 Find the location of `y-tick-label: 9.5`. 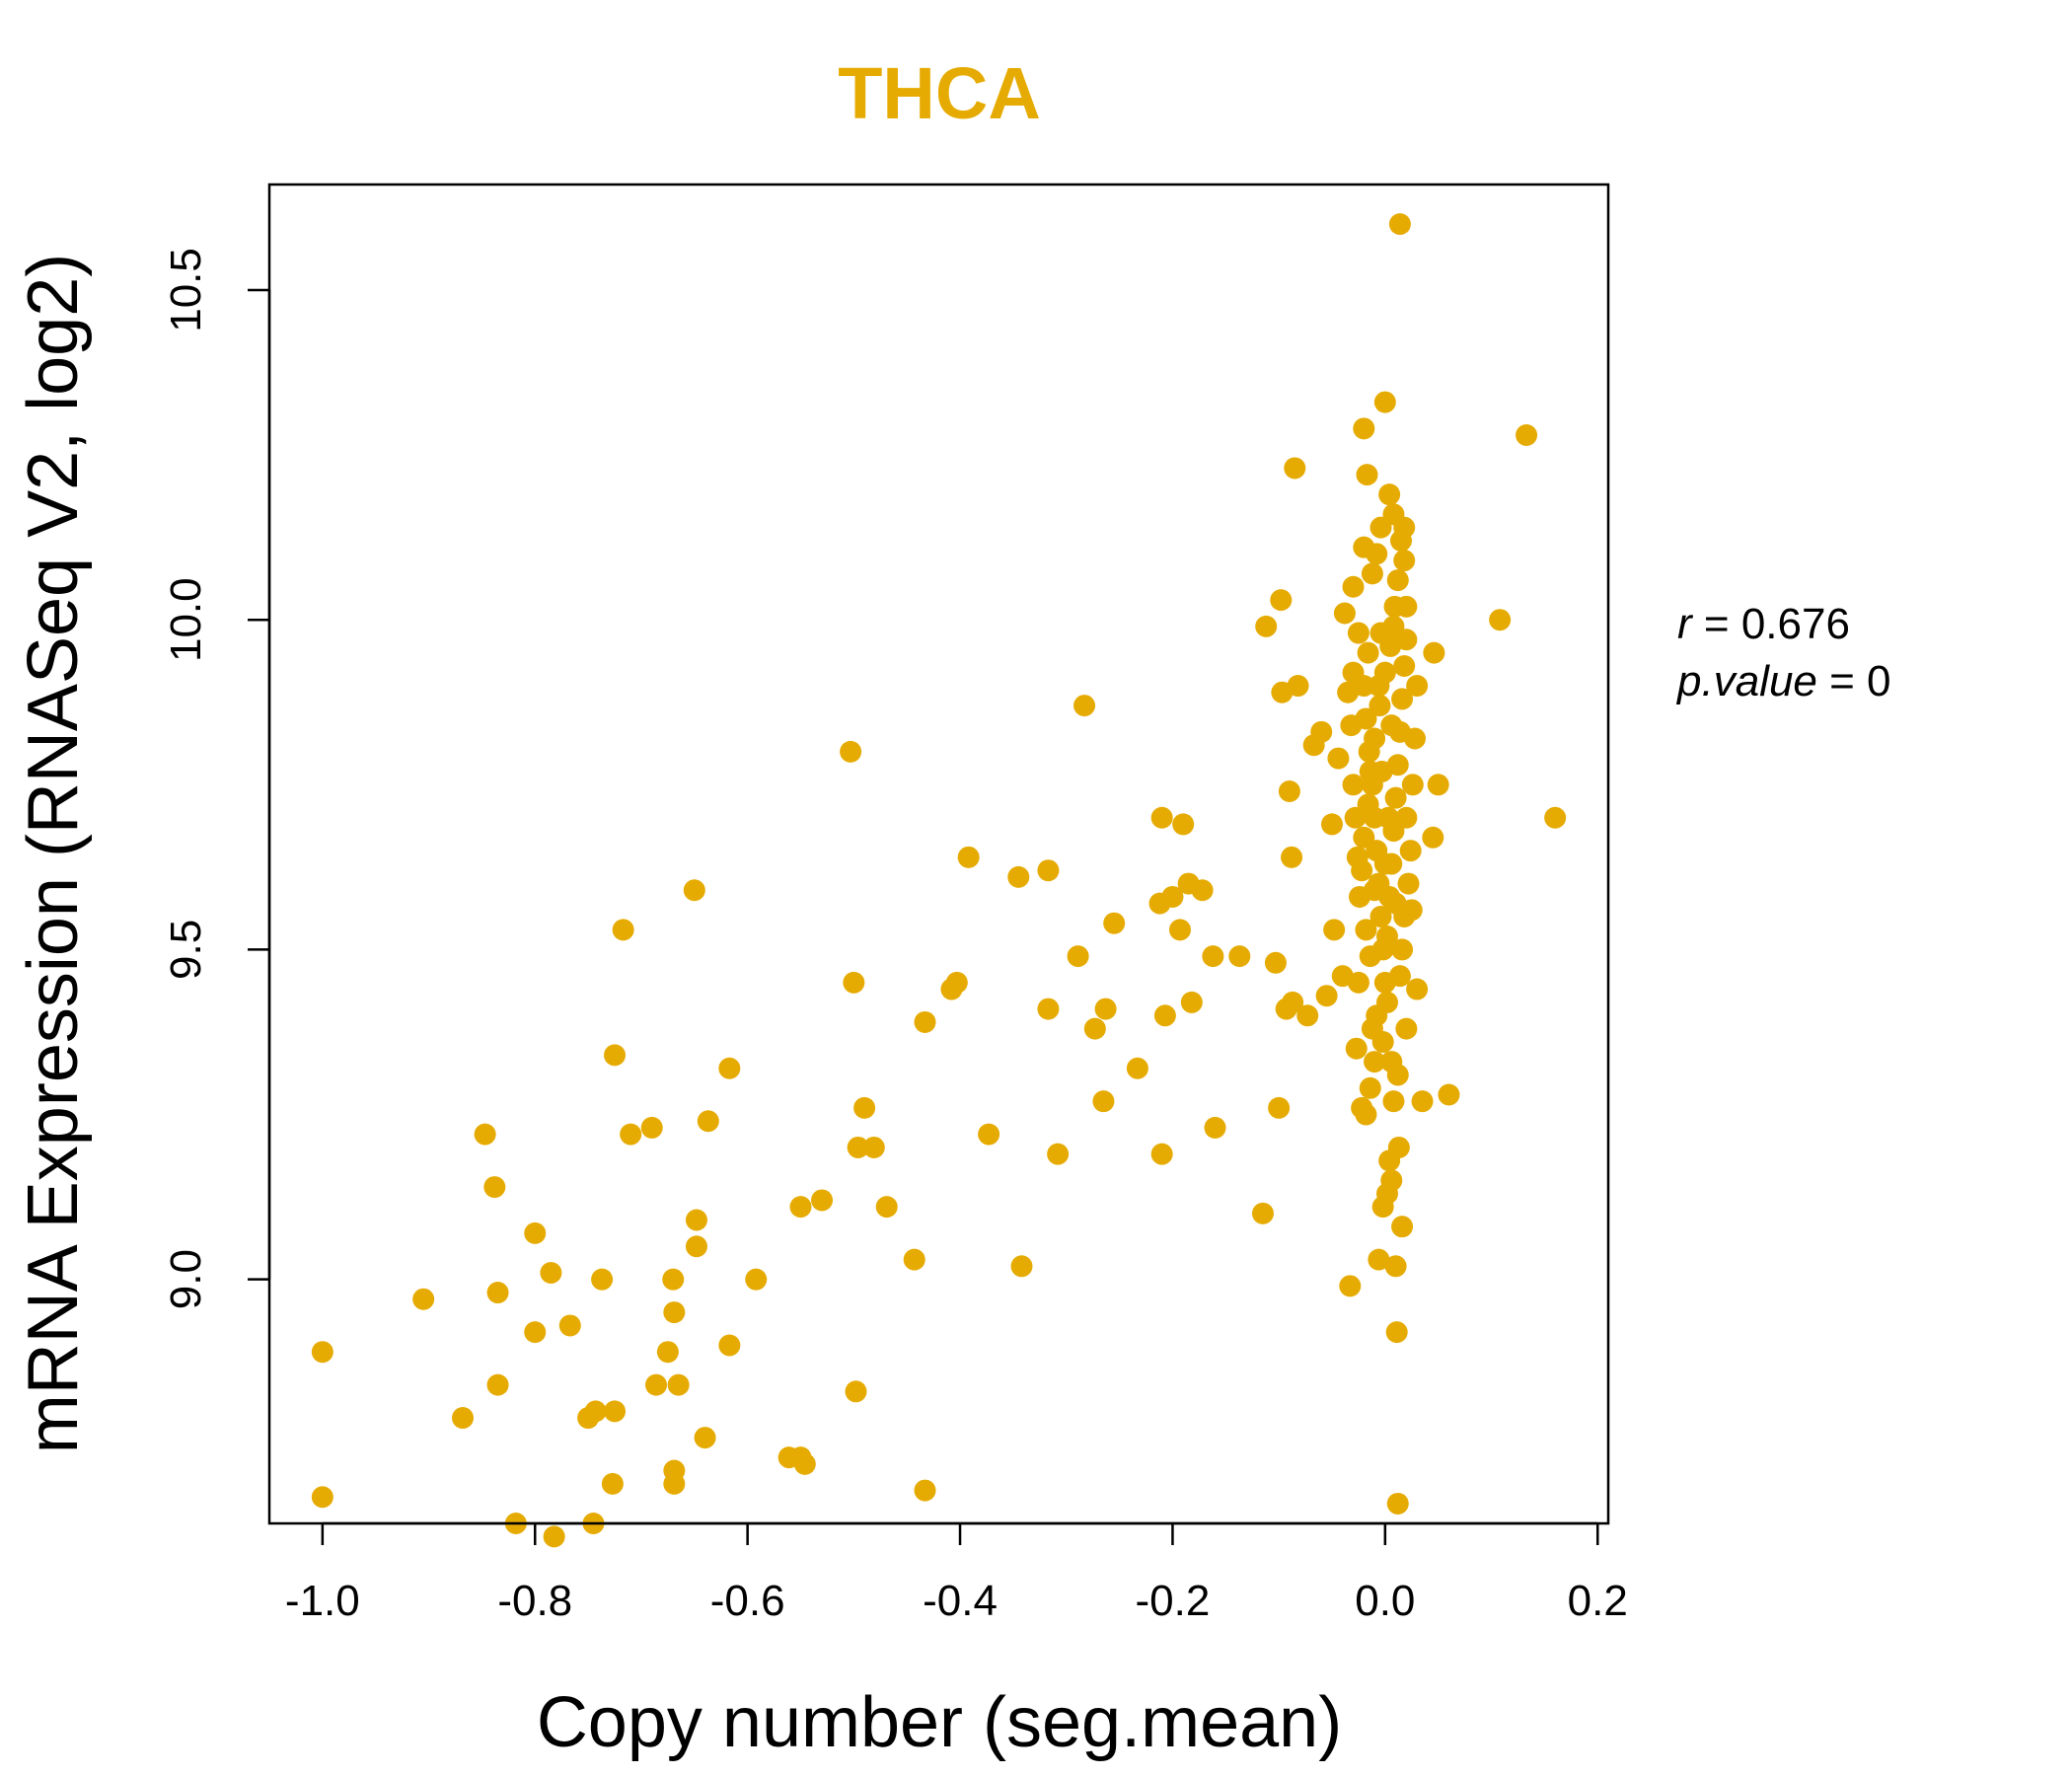

y-tick-label: 9.5 is located at coordinates (186, 950).